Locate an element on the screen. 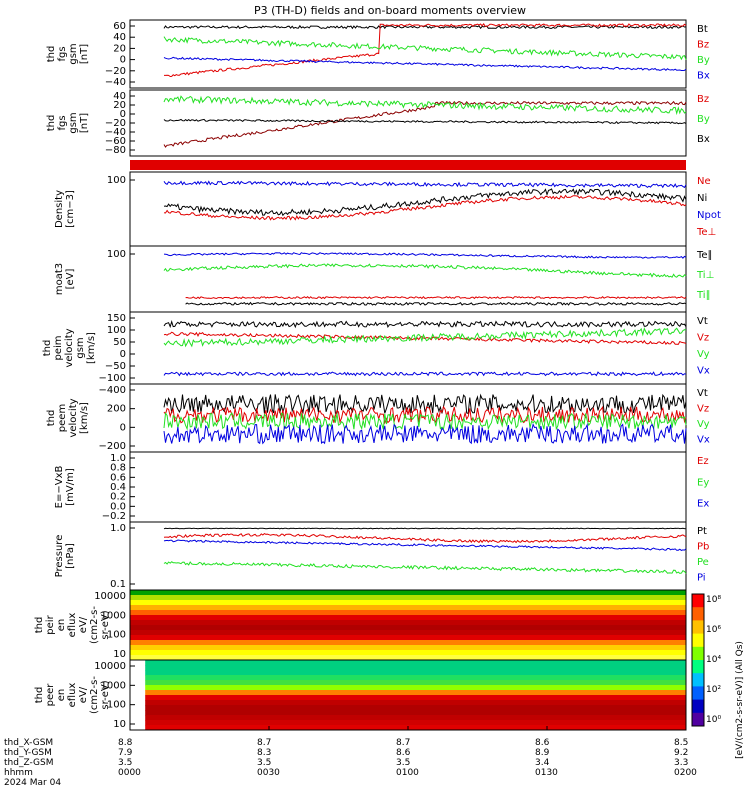 Image resolution: width=750 pixels, height=800 pixels. x-row-value: 8.7 is located at coordinates (403, 743).